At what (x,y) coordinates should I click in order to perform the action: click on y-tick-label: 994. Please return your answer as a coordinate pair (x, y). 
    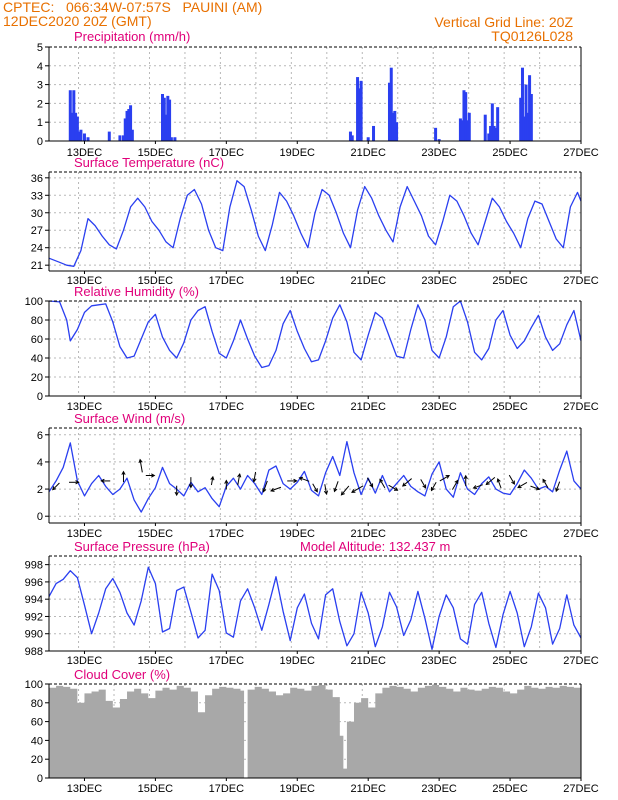
    Looking at the image, I should click on (34, 600).